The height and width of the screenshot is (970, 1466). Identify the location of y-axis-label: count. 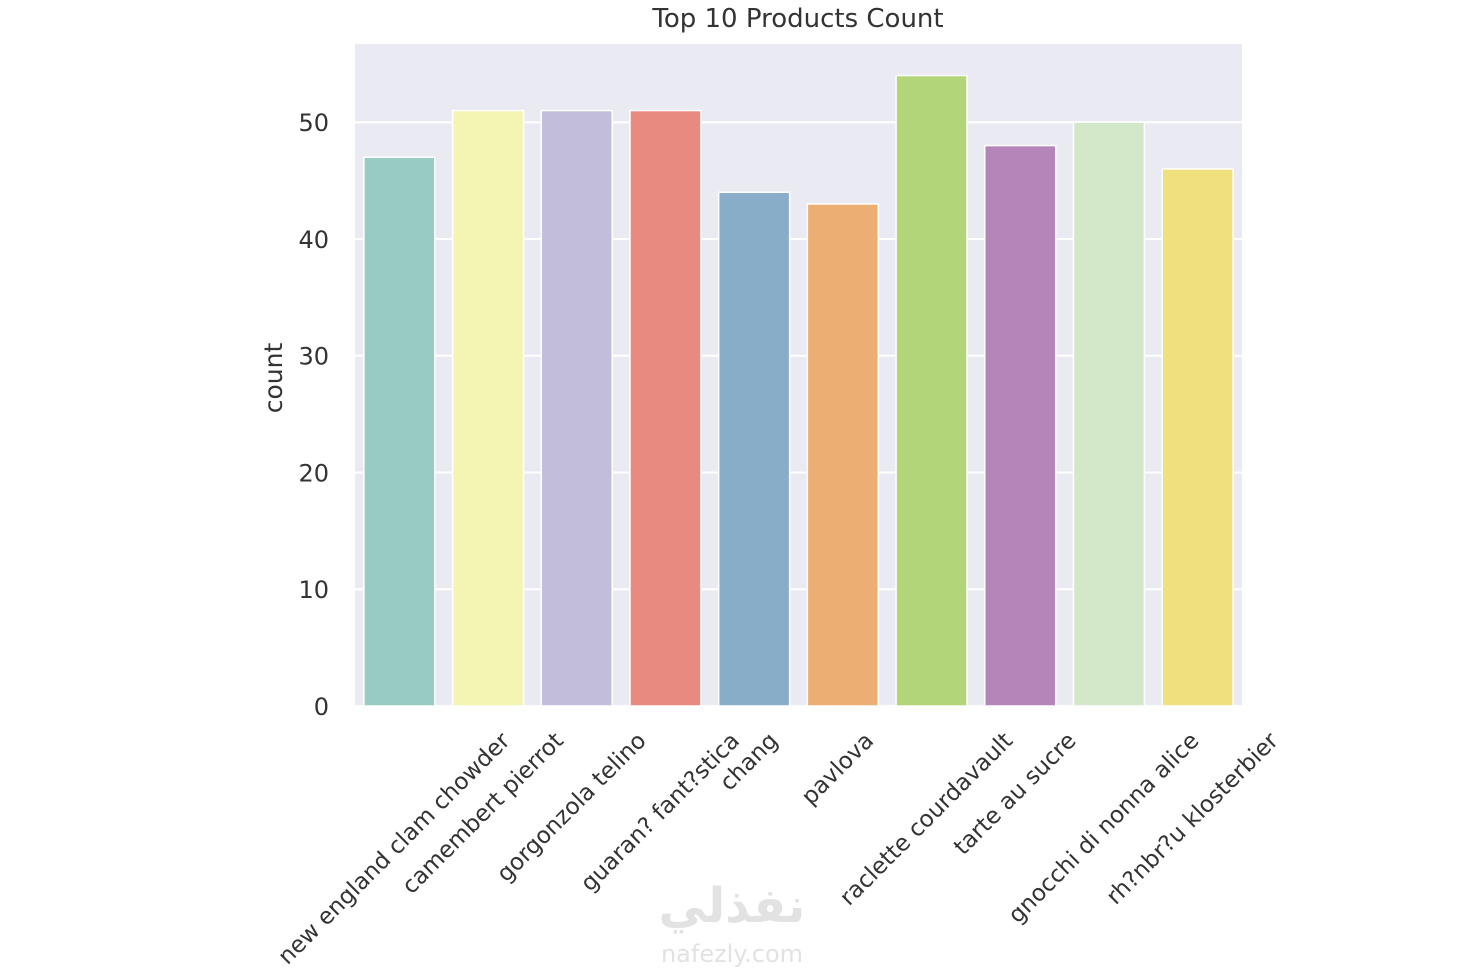
(273, 378).